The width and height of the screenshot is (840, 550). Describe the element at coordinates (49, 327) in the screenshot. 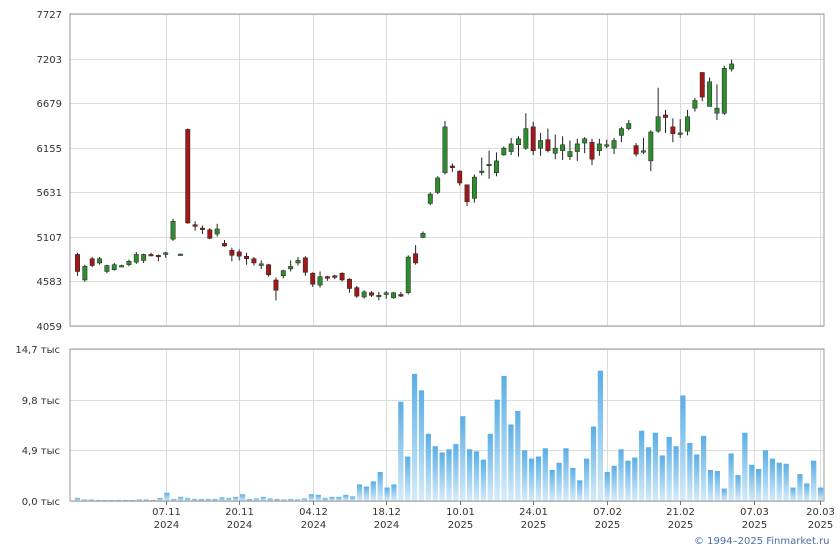

I see `price-tick-label: 4059` at that location.